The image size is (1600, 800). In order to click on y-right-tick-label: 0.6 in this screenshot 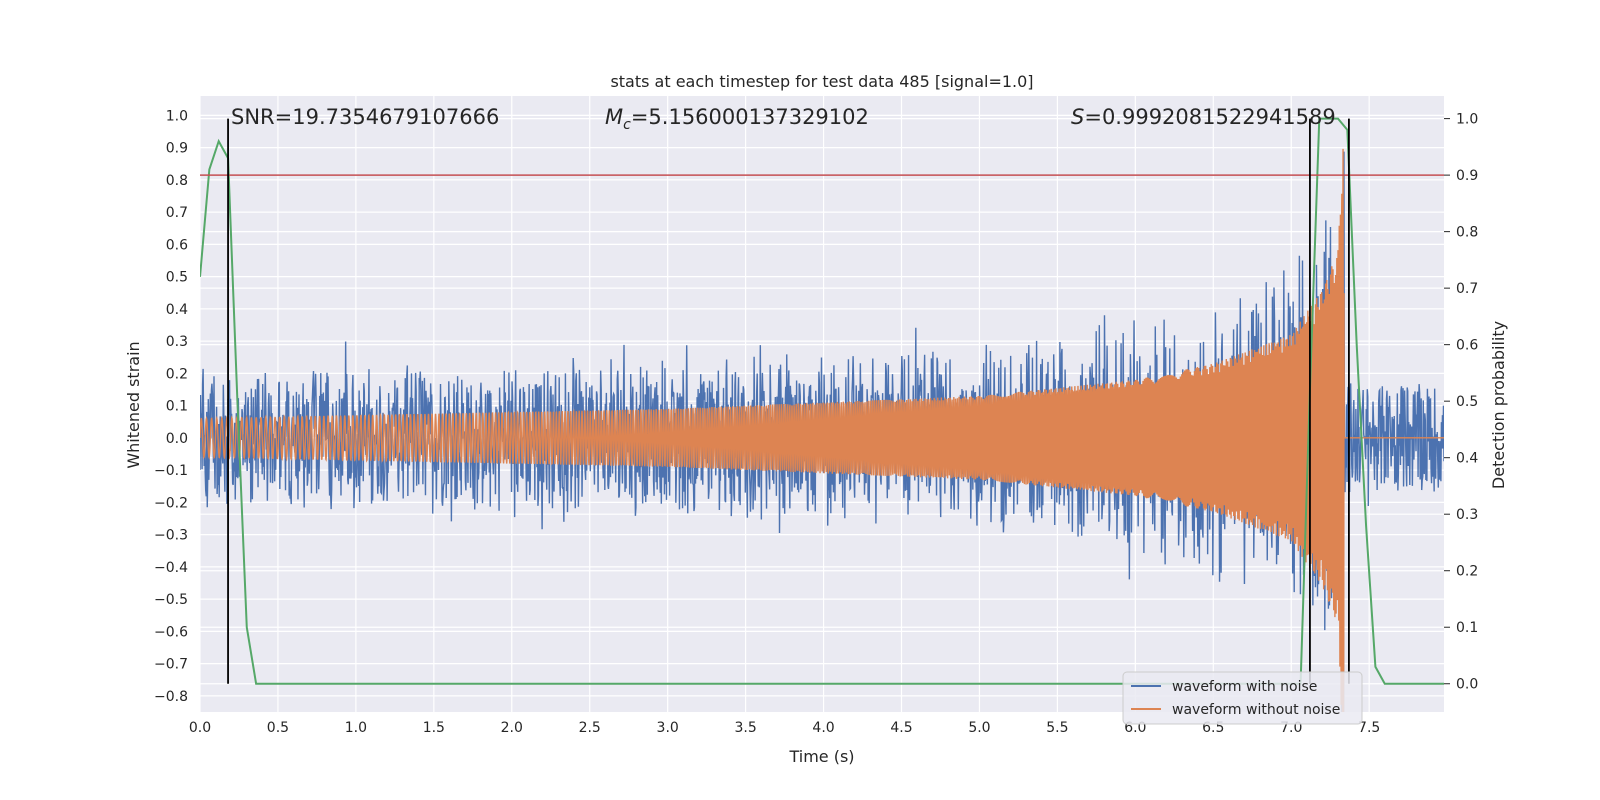, I will do `click(1467, 346)`.